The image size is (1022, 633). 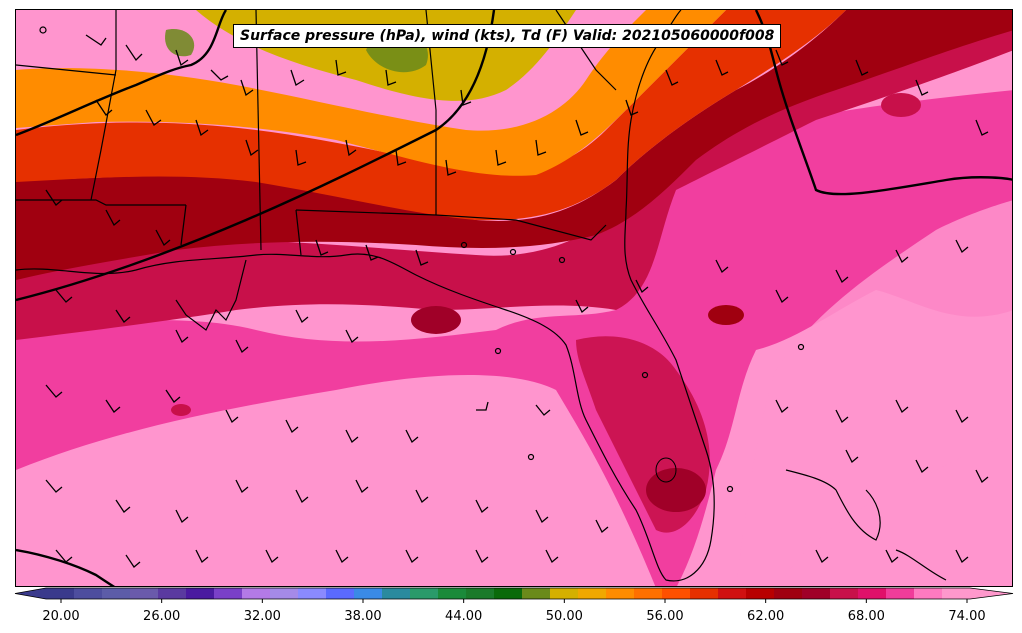 I want to click on colorbar-outline, so click(x=514, y=593).